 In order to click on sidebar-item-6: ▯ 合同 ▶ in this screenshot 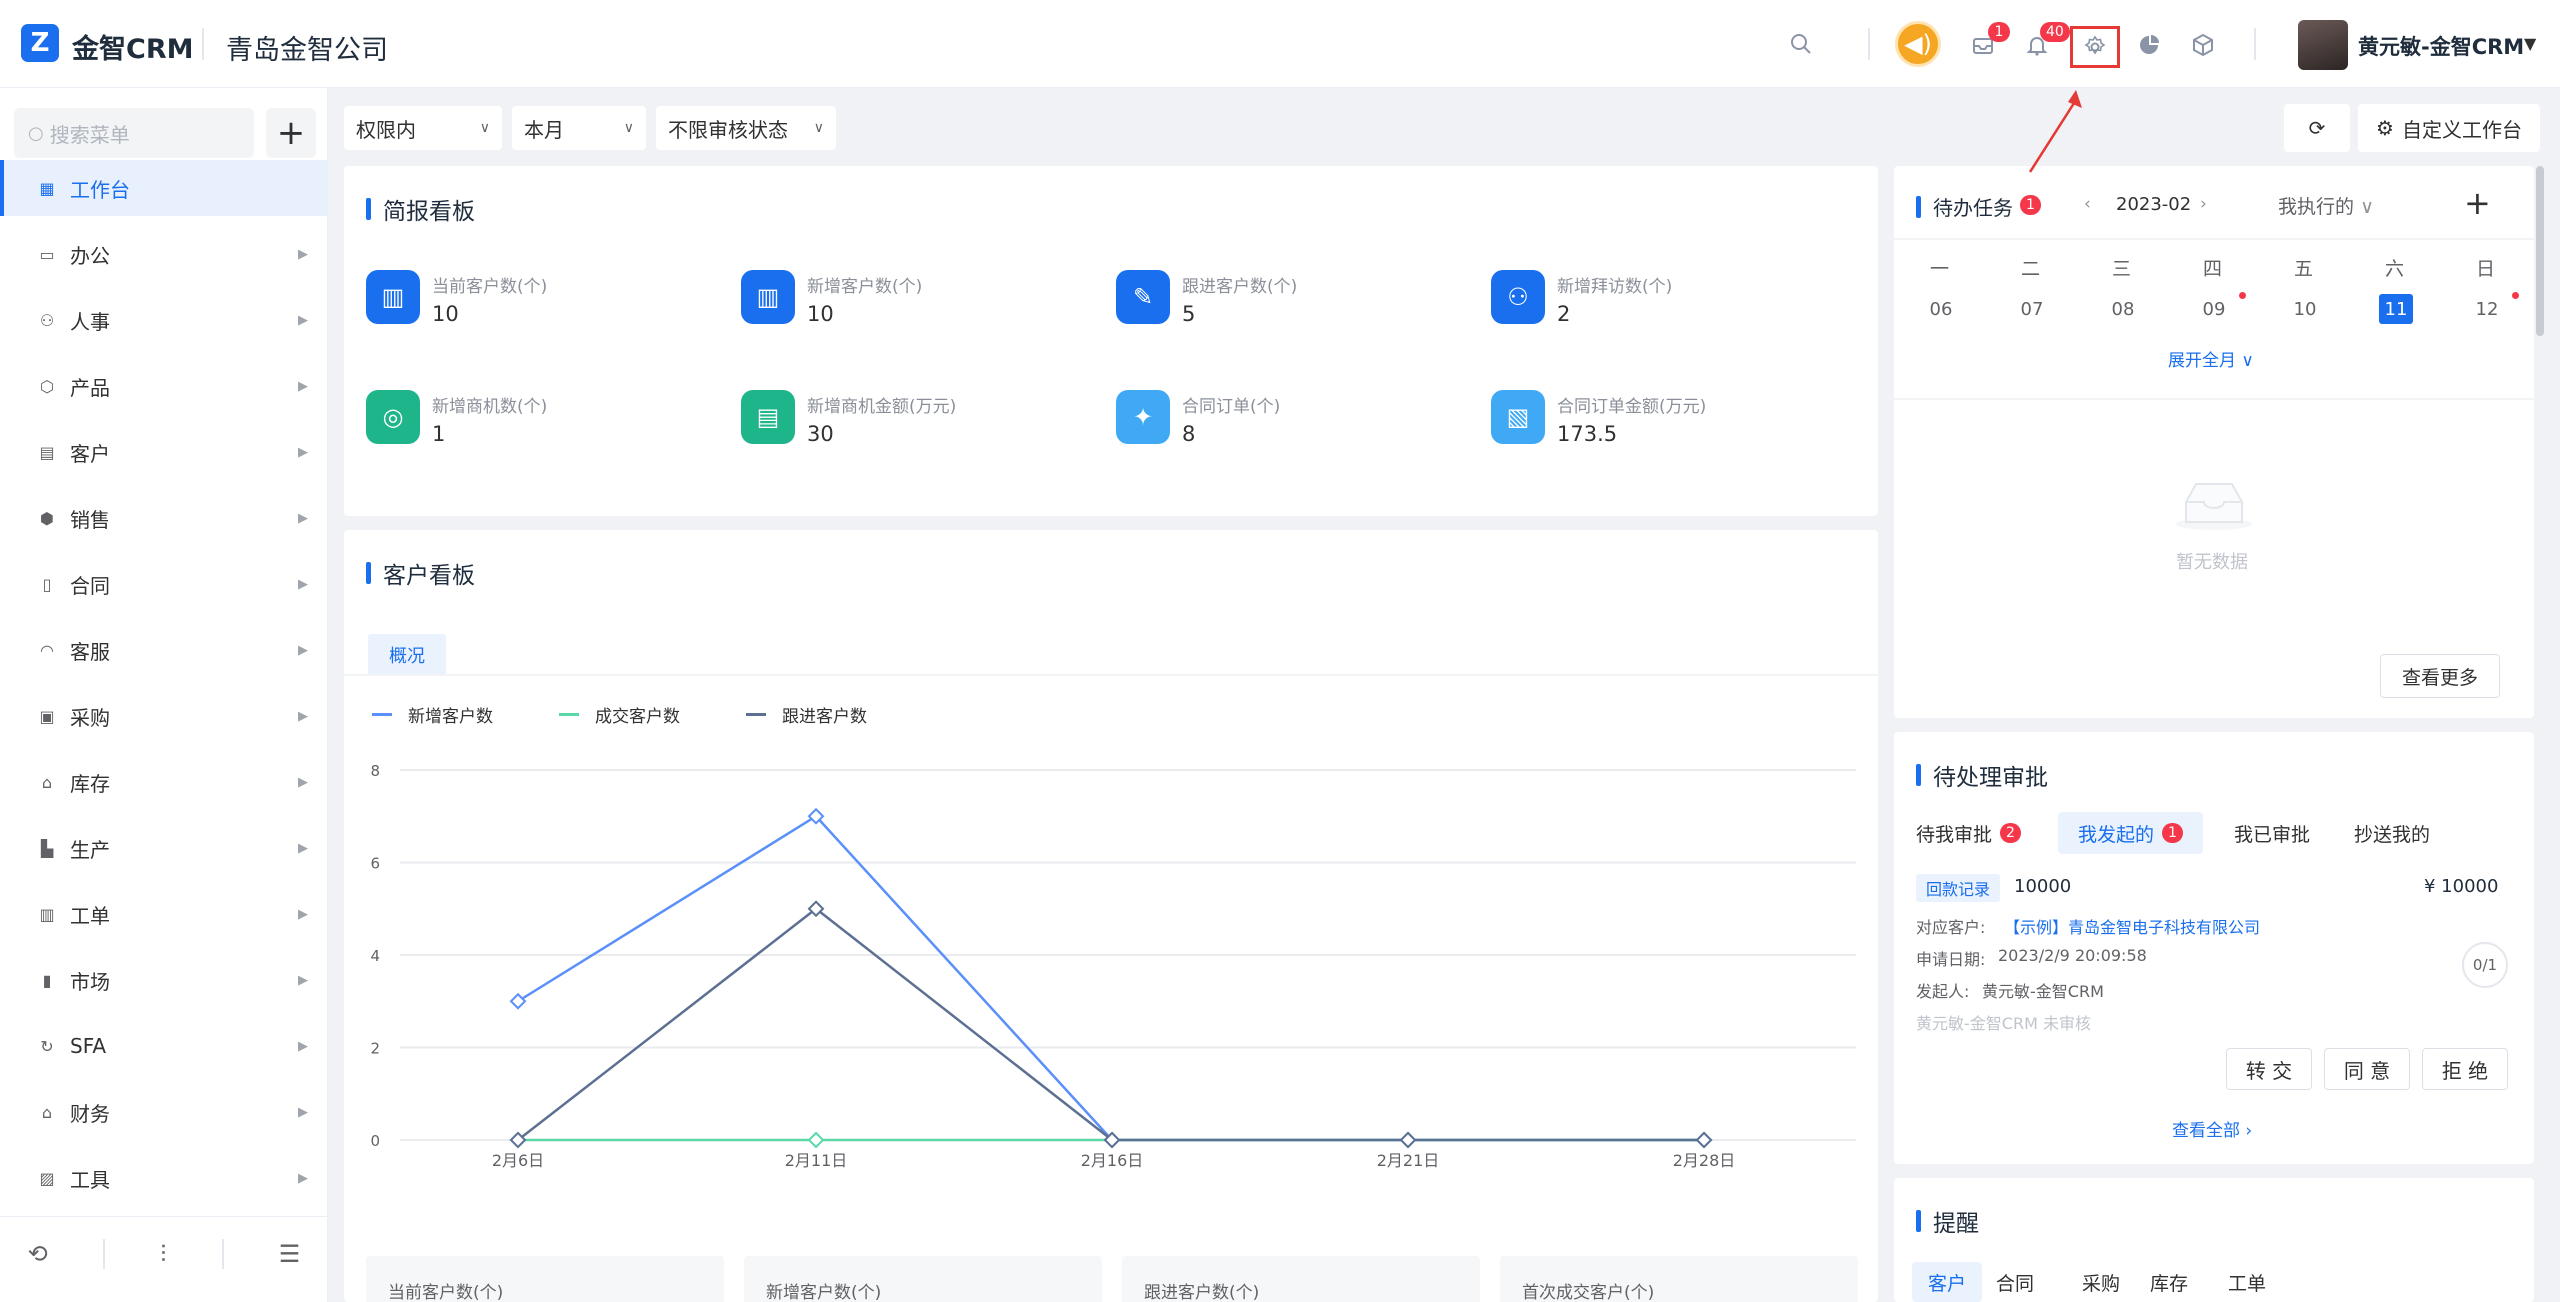, I will do `click(164, 584)`.